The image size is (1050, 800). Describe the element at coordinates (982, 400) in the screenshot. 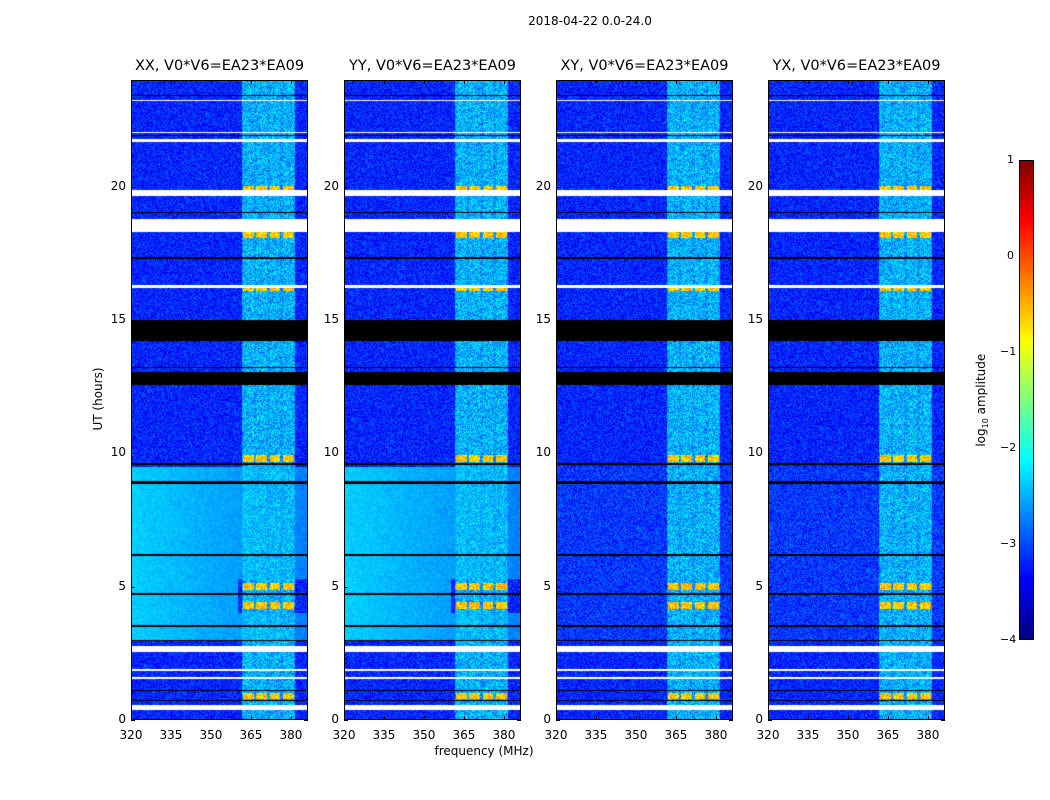

I see `colorbar-label: log10 amplitude` at that location.